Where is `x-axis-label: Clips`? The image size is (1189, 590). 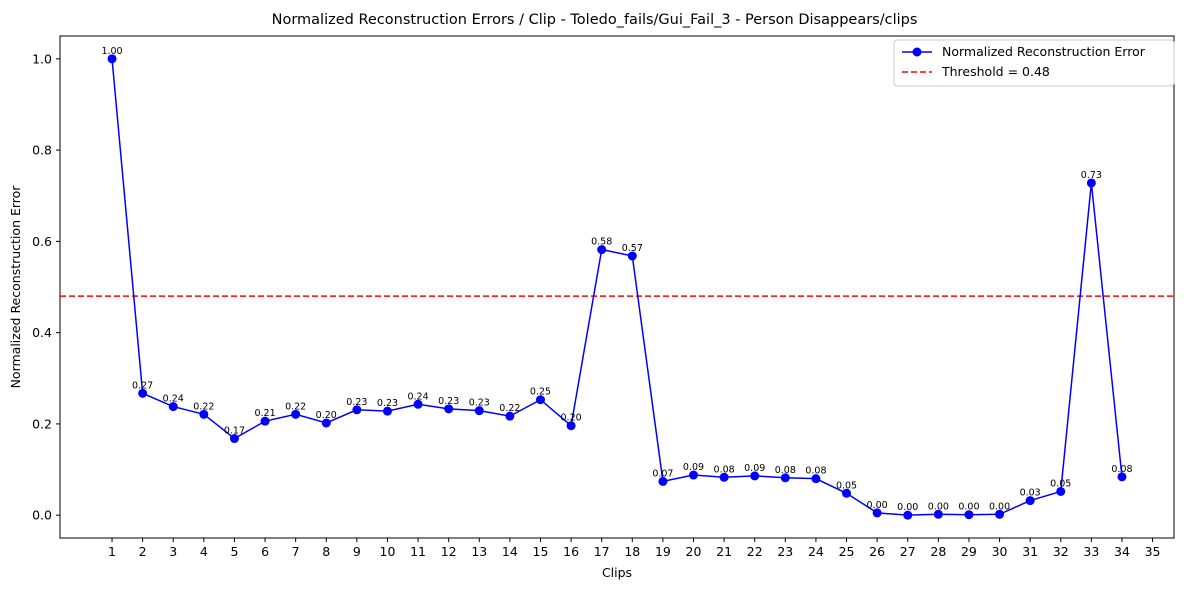
x-axis-label: Clips is located at coordinates (617, 572).